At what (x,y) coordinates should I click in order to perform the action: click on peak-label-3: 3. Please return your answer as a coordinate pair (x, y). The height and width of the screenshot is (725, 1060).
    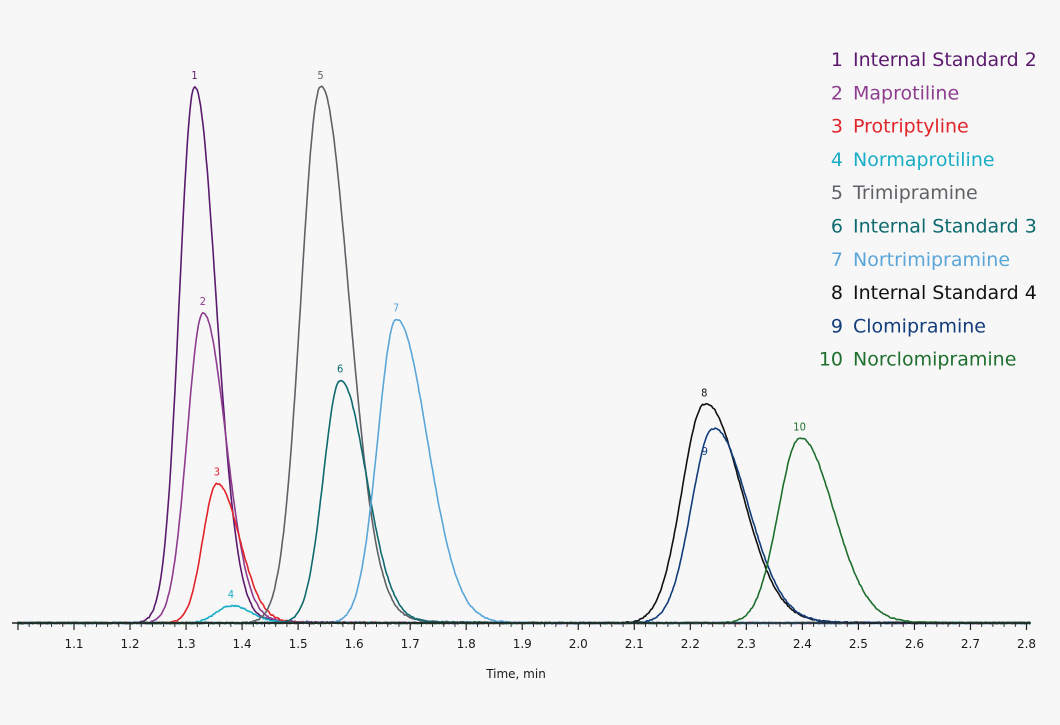
    Looking at the image, I should click on (217, 472).